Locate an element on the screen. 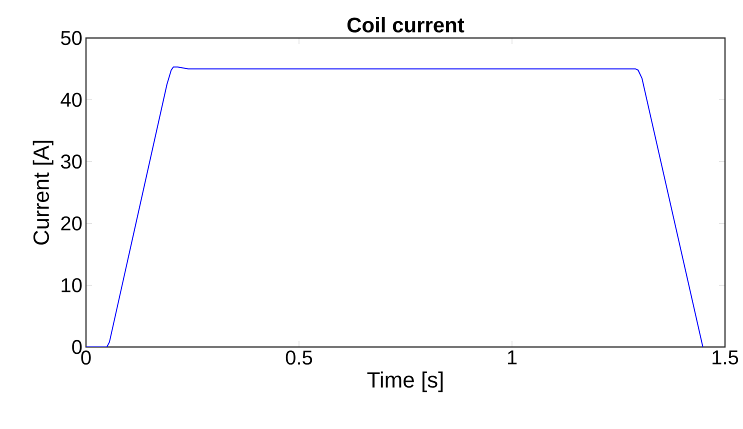 This screenshot has height=429, width=743. x-axis-title: Time [s] is located at coordinates (405, 382).